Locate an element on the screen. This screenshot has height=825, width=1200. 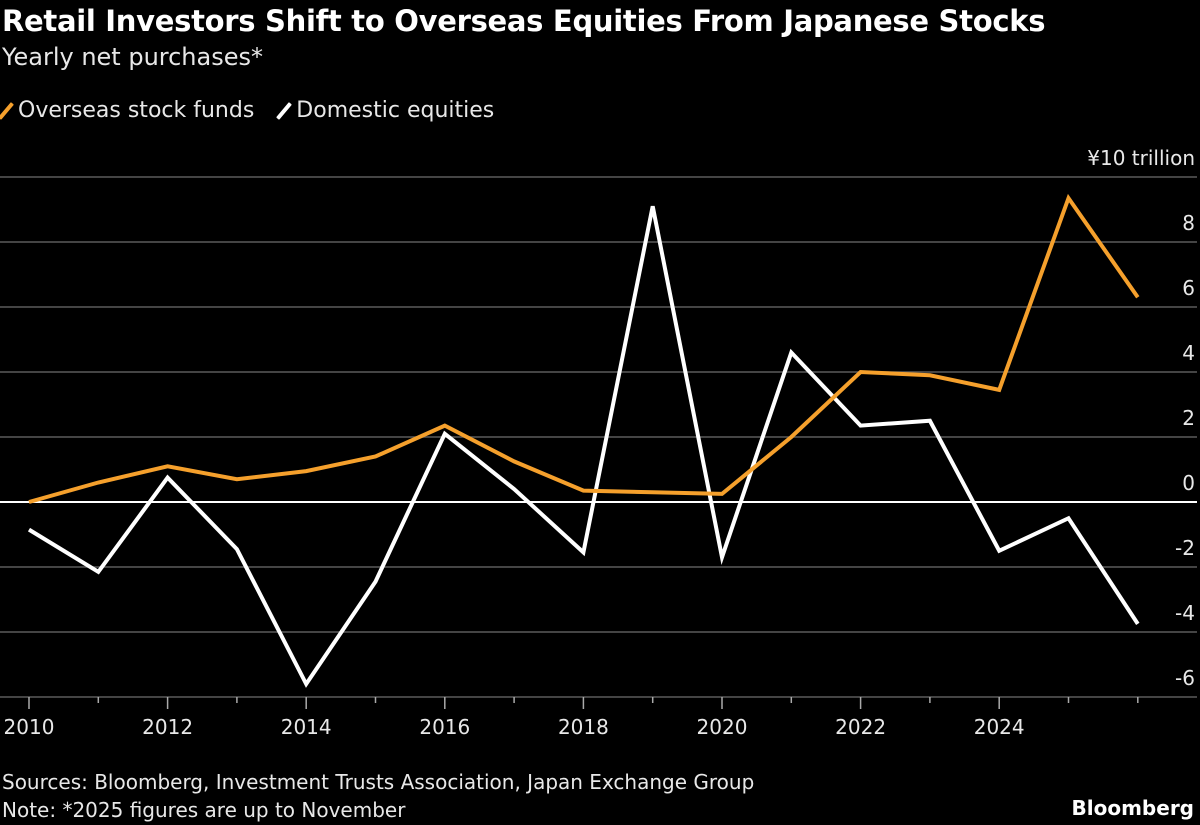
x-tick-label: 2016 is located at coordinates (444, 727).